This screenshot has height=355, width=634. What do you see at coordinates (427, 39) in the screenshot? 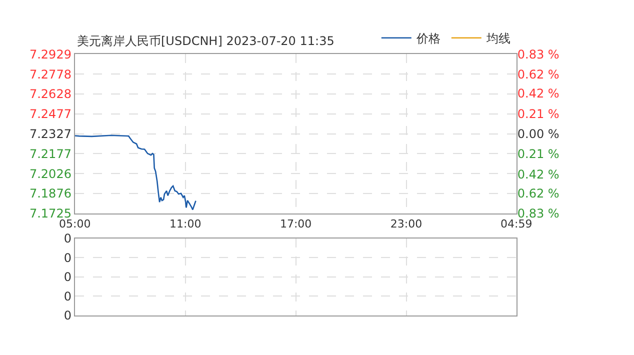
I see `legend-label: 价格` at bounding box center [427, 39].